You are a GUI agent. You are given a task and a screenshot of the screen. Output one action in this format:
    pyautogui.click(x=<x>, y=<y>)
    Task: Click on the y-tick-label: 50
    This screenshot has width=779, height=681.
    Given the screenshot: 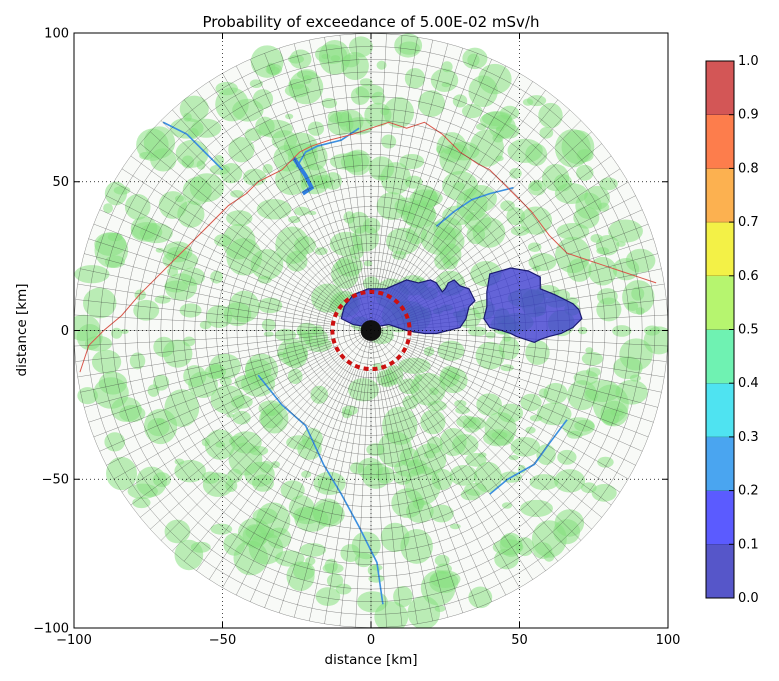 What is the action you would take?
    pyautogui.click(x=60, y=182)
    